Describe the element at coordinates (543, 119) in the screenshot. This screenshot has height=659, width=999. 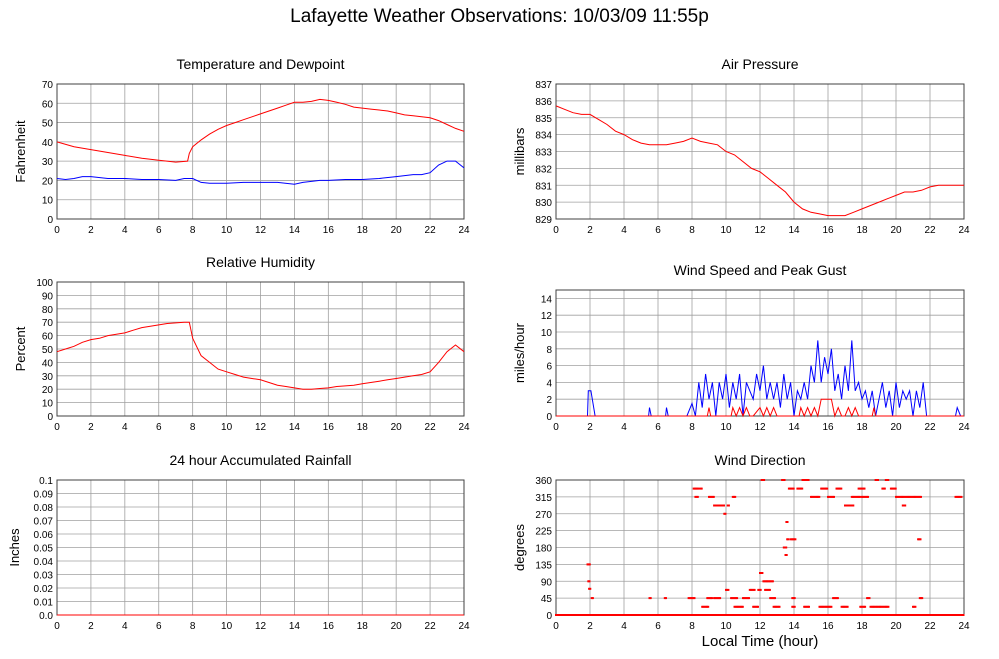
I see `pressure-ytick: 835` at that location.